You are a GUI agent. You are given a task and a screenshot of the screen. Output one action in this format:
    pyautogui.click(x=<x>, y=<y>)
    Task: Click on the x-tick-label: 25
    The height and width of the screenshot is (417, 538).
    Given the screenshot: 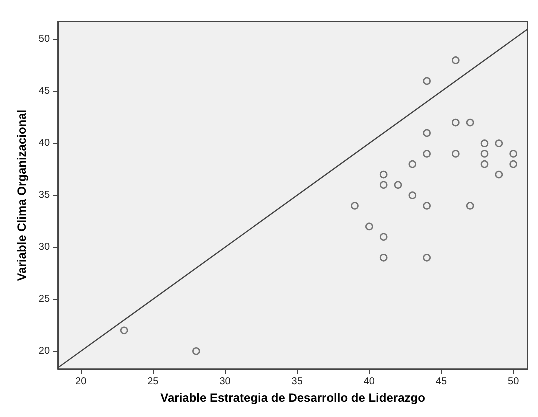 What is the action you would take?
    pyautogui.click(x=154, y=382)
    